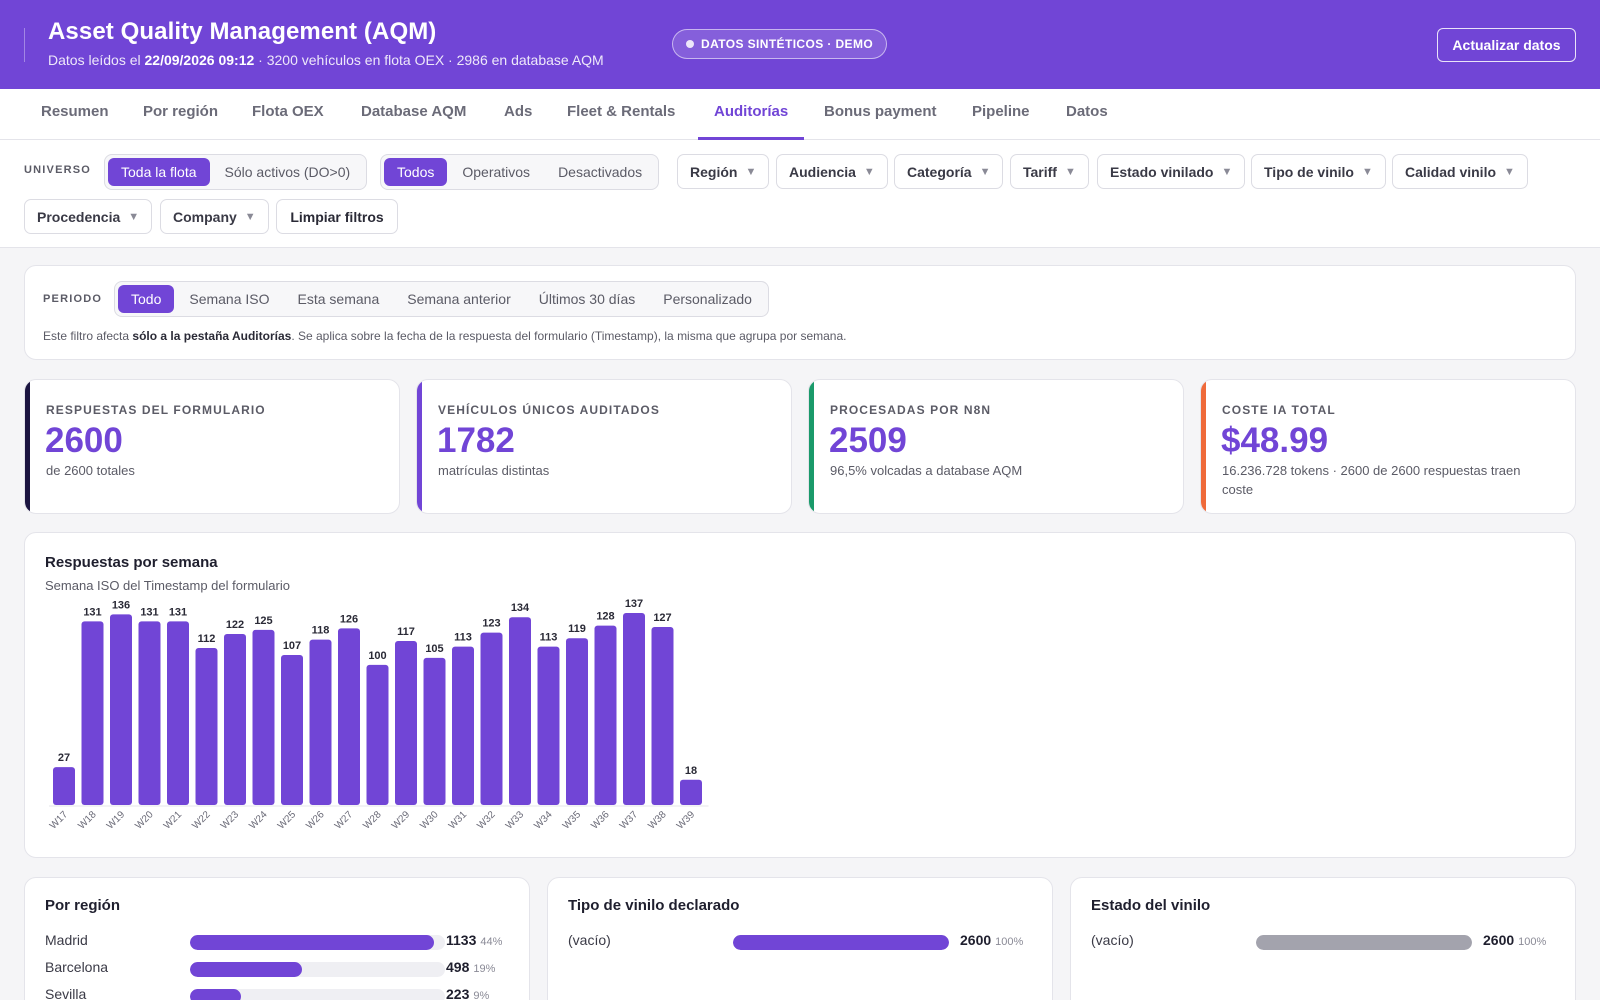 This screenshot has width=1600, height=1000. What do you see at coordinates (77, 967) in the screenshot?
I see `dist-row-label: Barcelona` at bounding box center [77, 967].